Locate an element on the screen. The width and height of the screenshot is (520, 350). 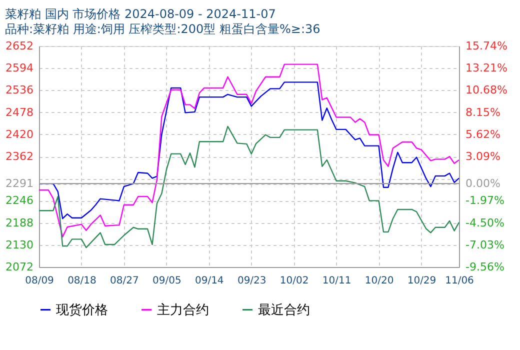
x-tick-label: 09/14 is located at coordinates (209, 281).